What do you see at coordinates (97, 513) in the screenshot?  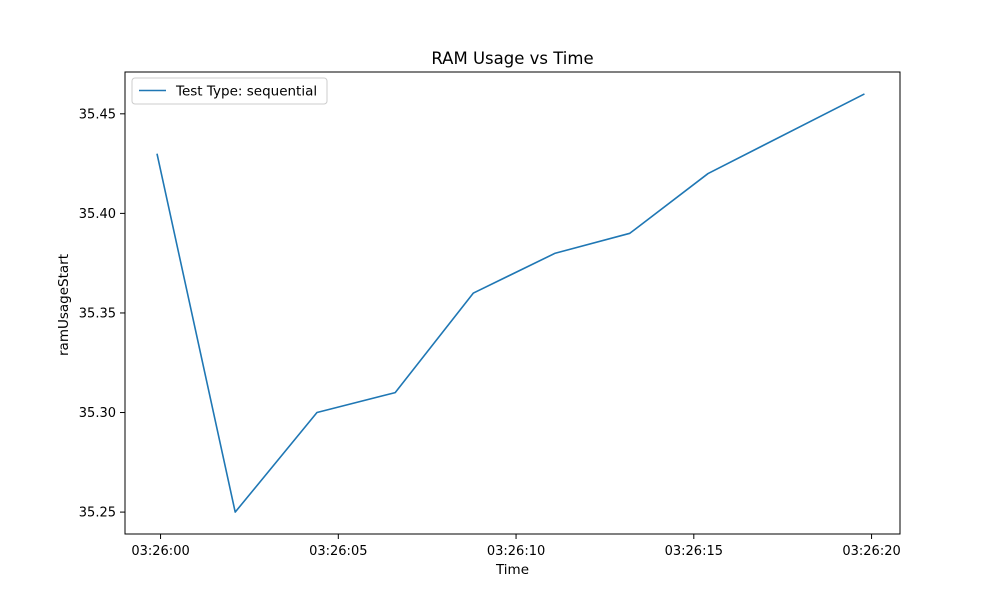 I see `y-tick-label: 35.25` at bounding box center [97, 513].